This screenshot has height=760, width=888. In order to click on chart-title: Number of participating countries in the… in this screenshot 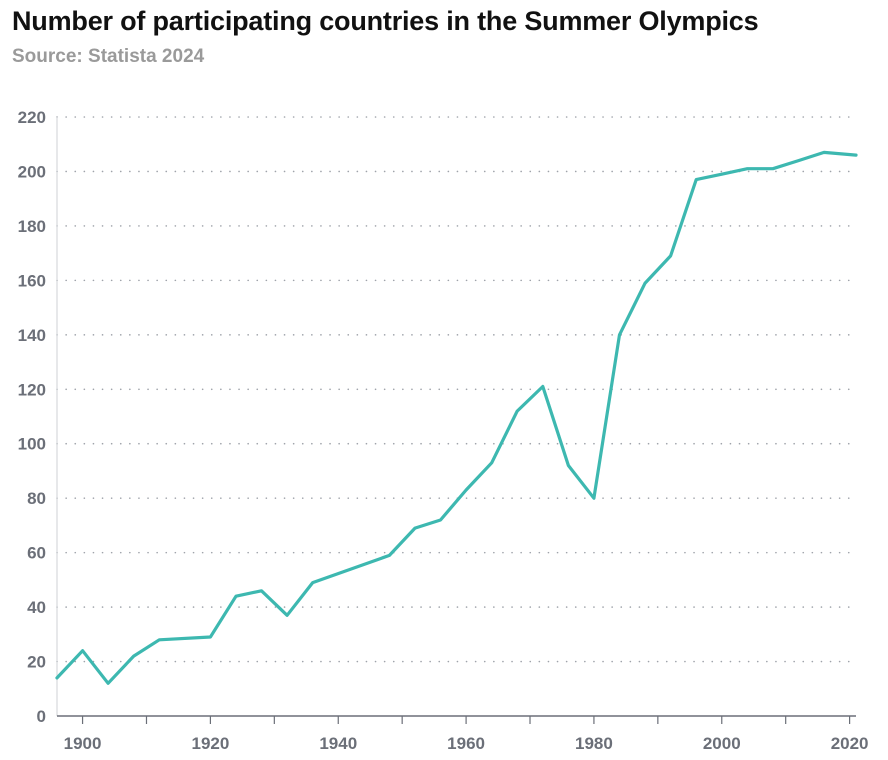, I will do `click(385, 21)`.